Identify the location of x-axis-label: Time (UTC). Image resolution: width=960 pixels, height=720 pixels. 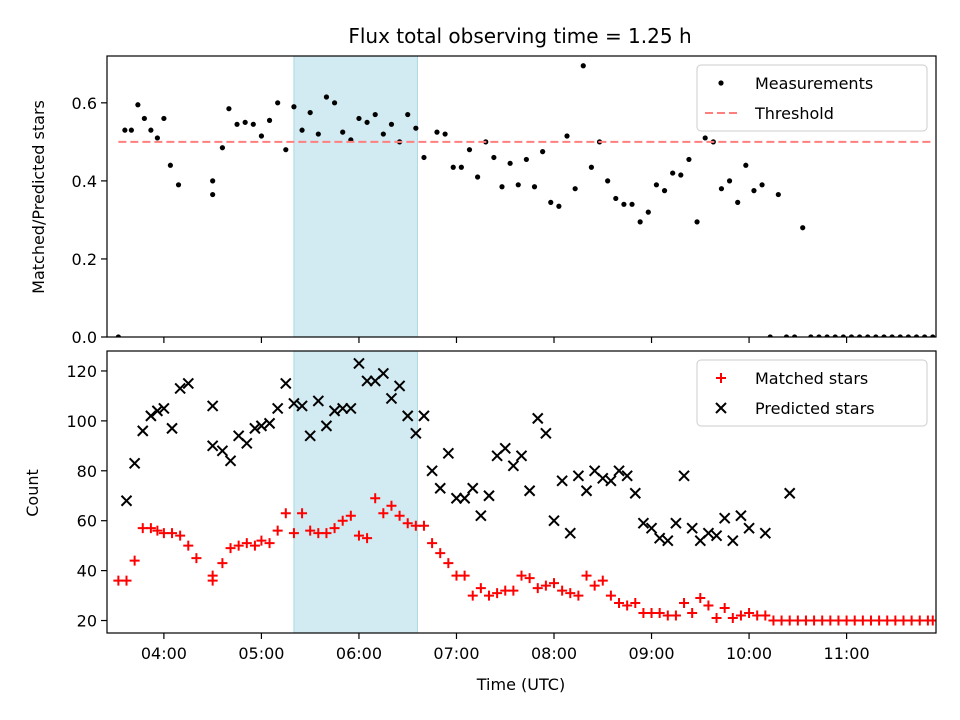
(520, 684).